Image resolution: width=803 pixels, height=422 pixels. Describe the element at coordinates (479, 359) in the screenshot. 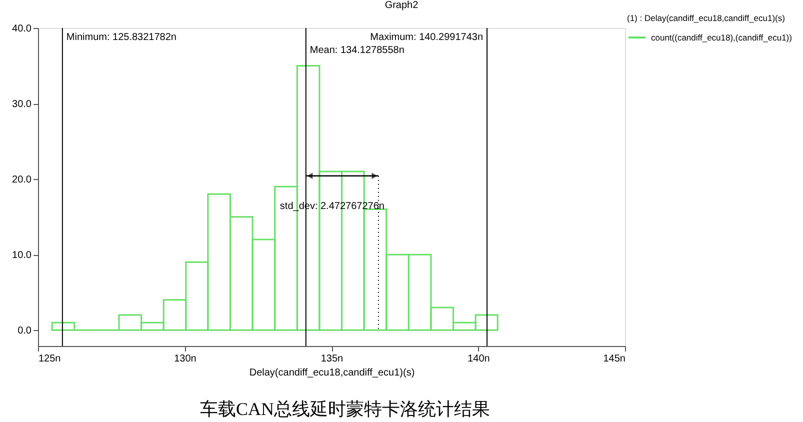

I see `x-tick-label: 140n` at that location.